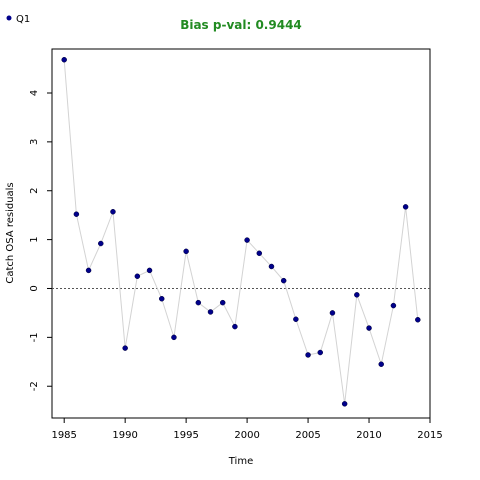 Image resolution: width=480 pixels, height=480 pixels. Describe the element at coordinates (63, 435) in the screenshot. I see `x-tick-label: 1985` at that location.